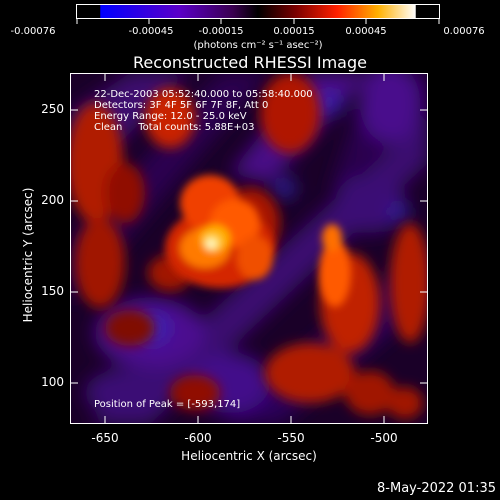 This screenshot has height=500, width=500. Describe the element at coordinates (366, 31) in the screenshot. I see `colorbar-tick-label: 0.00045` at that location.